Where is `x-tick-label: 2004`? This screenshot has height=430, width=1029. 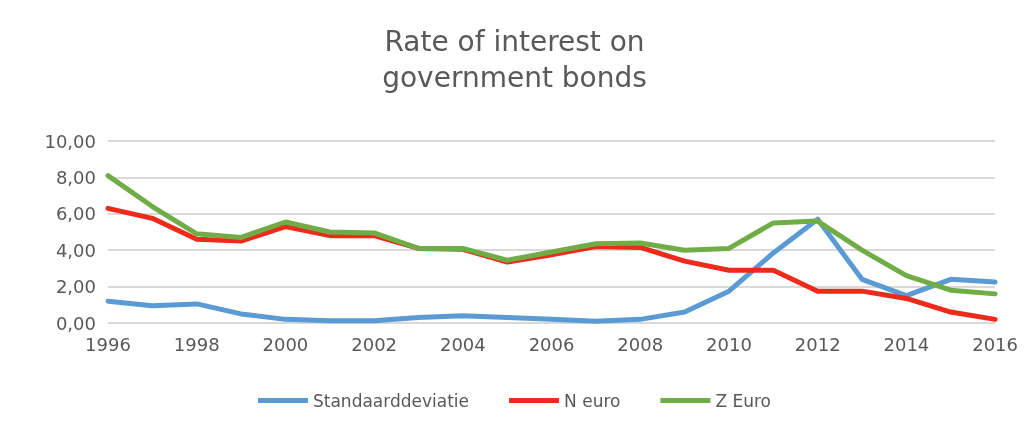
x-tick-label: 2004 is located at coordinates (462, 344).